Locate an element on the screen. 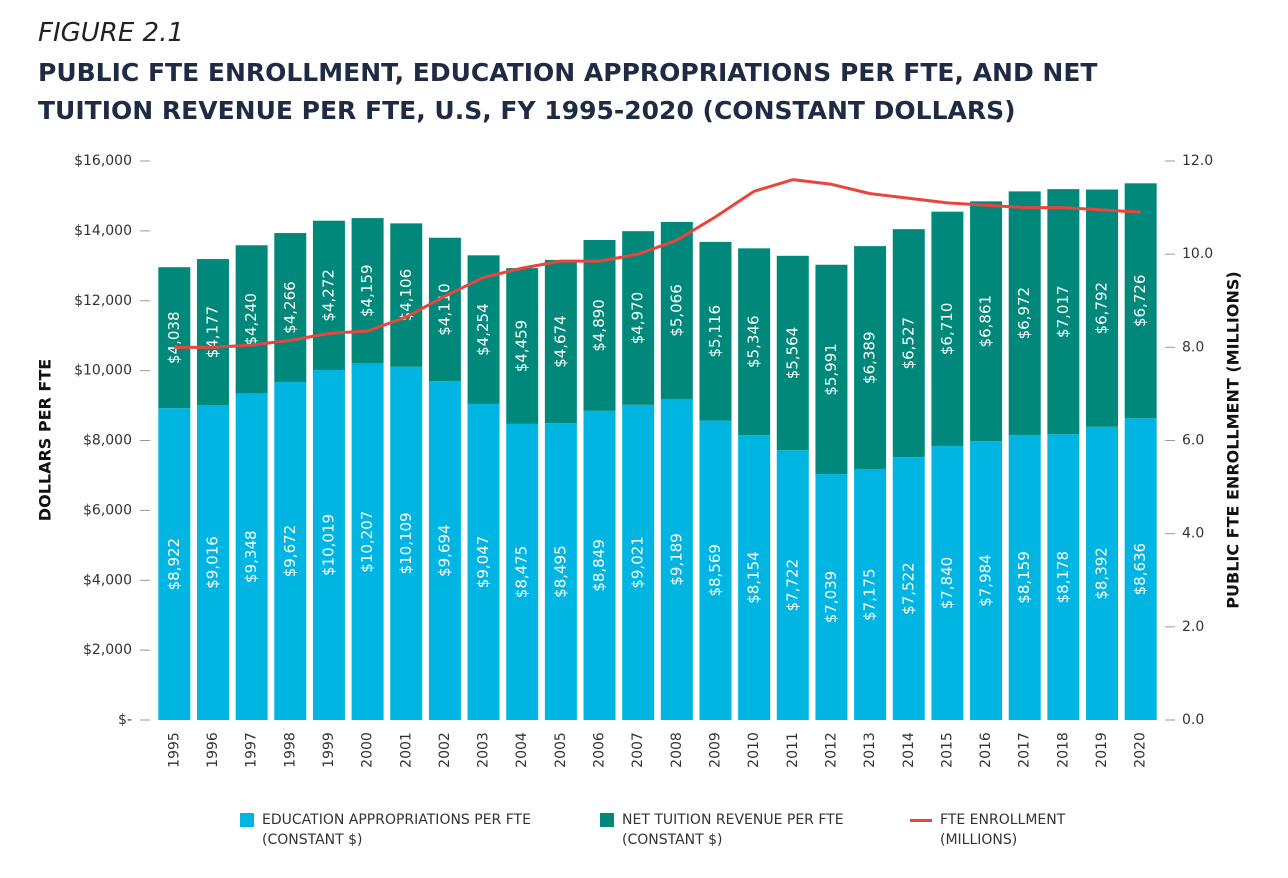  value-label: $4,038 is located at coordinates (174, 337).